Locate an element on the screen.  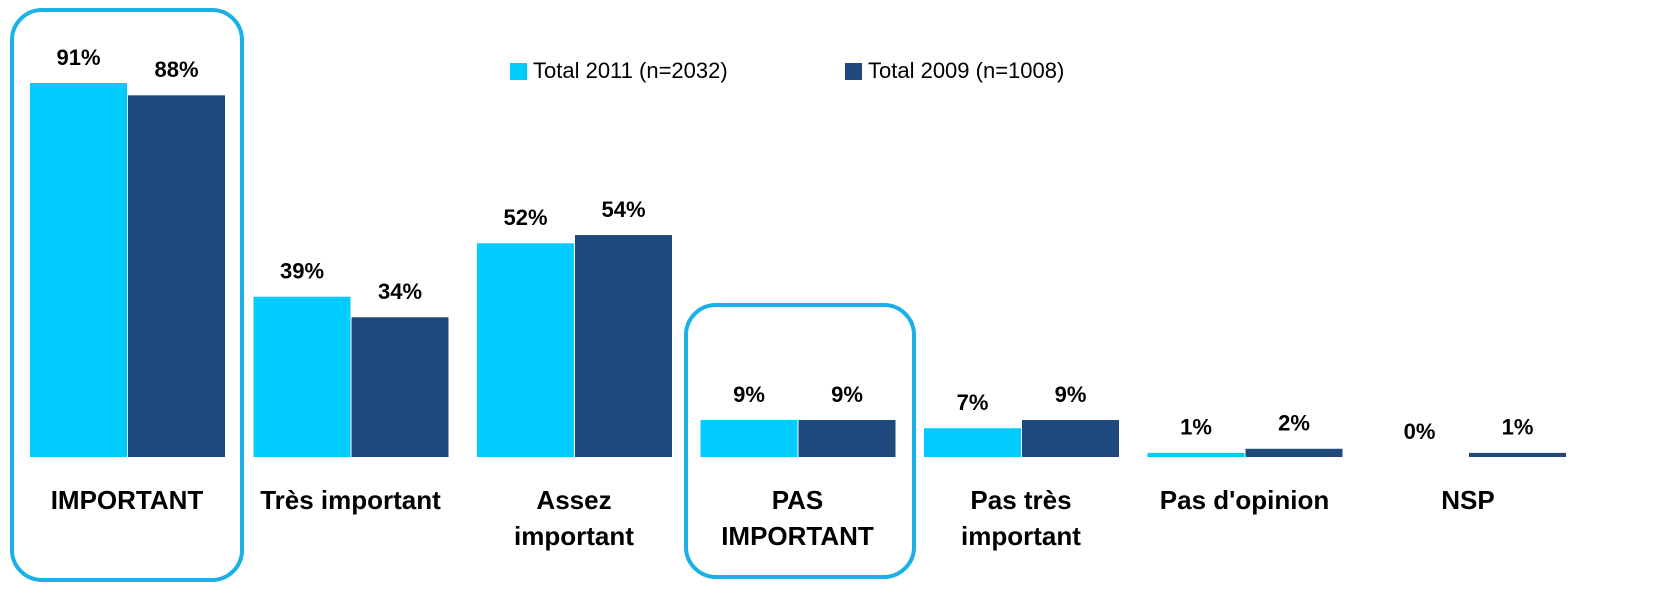
category-label: IMPORTANT is located at coordinates (127, 500).